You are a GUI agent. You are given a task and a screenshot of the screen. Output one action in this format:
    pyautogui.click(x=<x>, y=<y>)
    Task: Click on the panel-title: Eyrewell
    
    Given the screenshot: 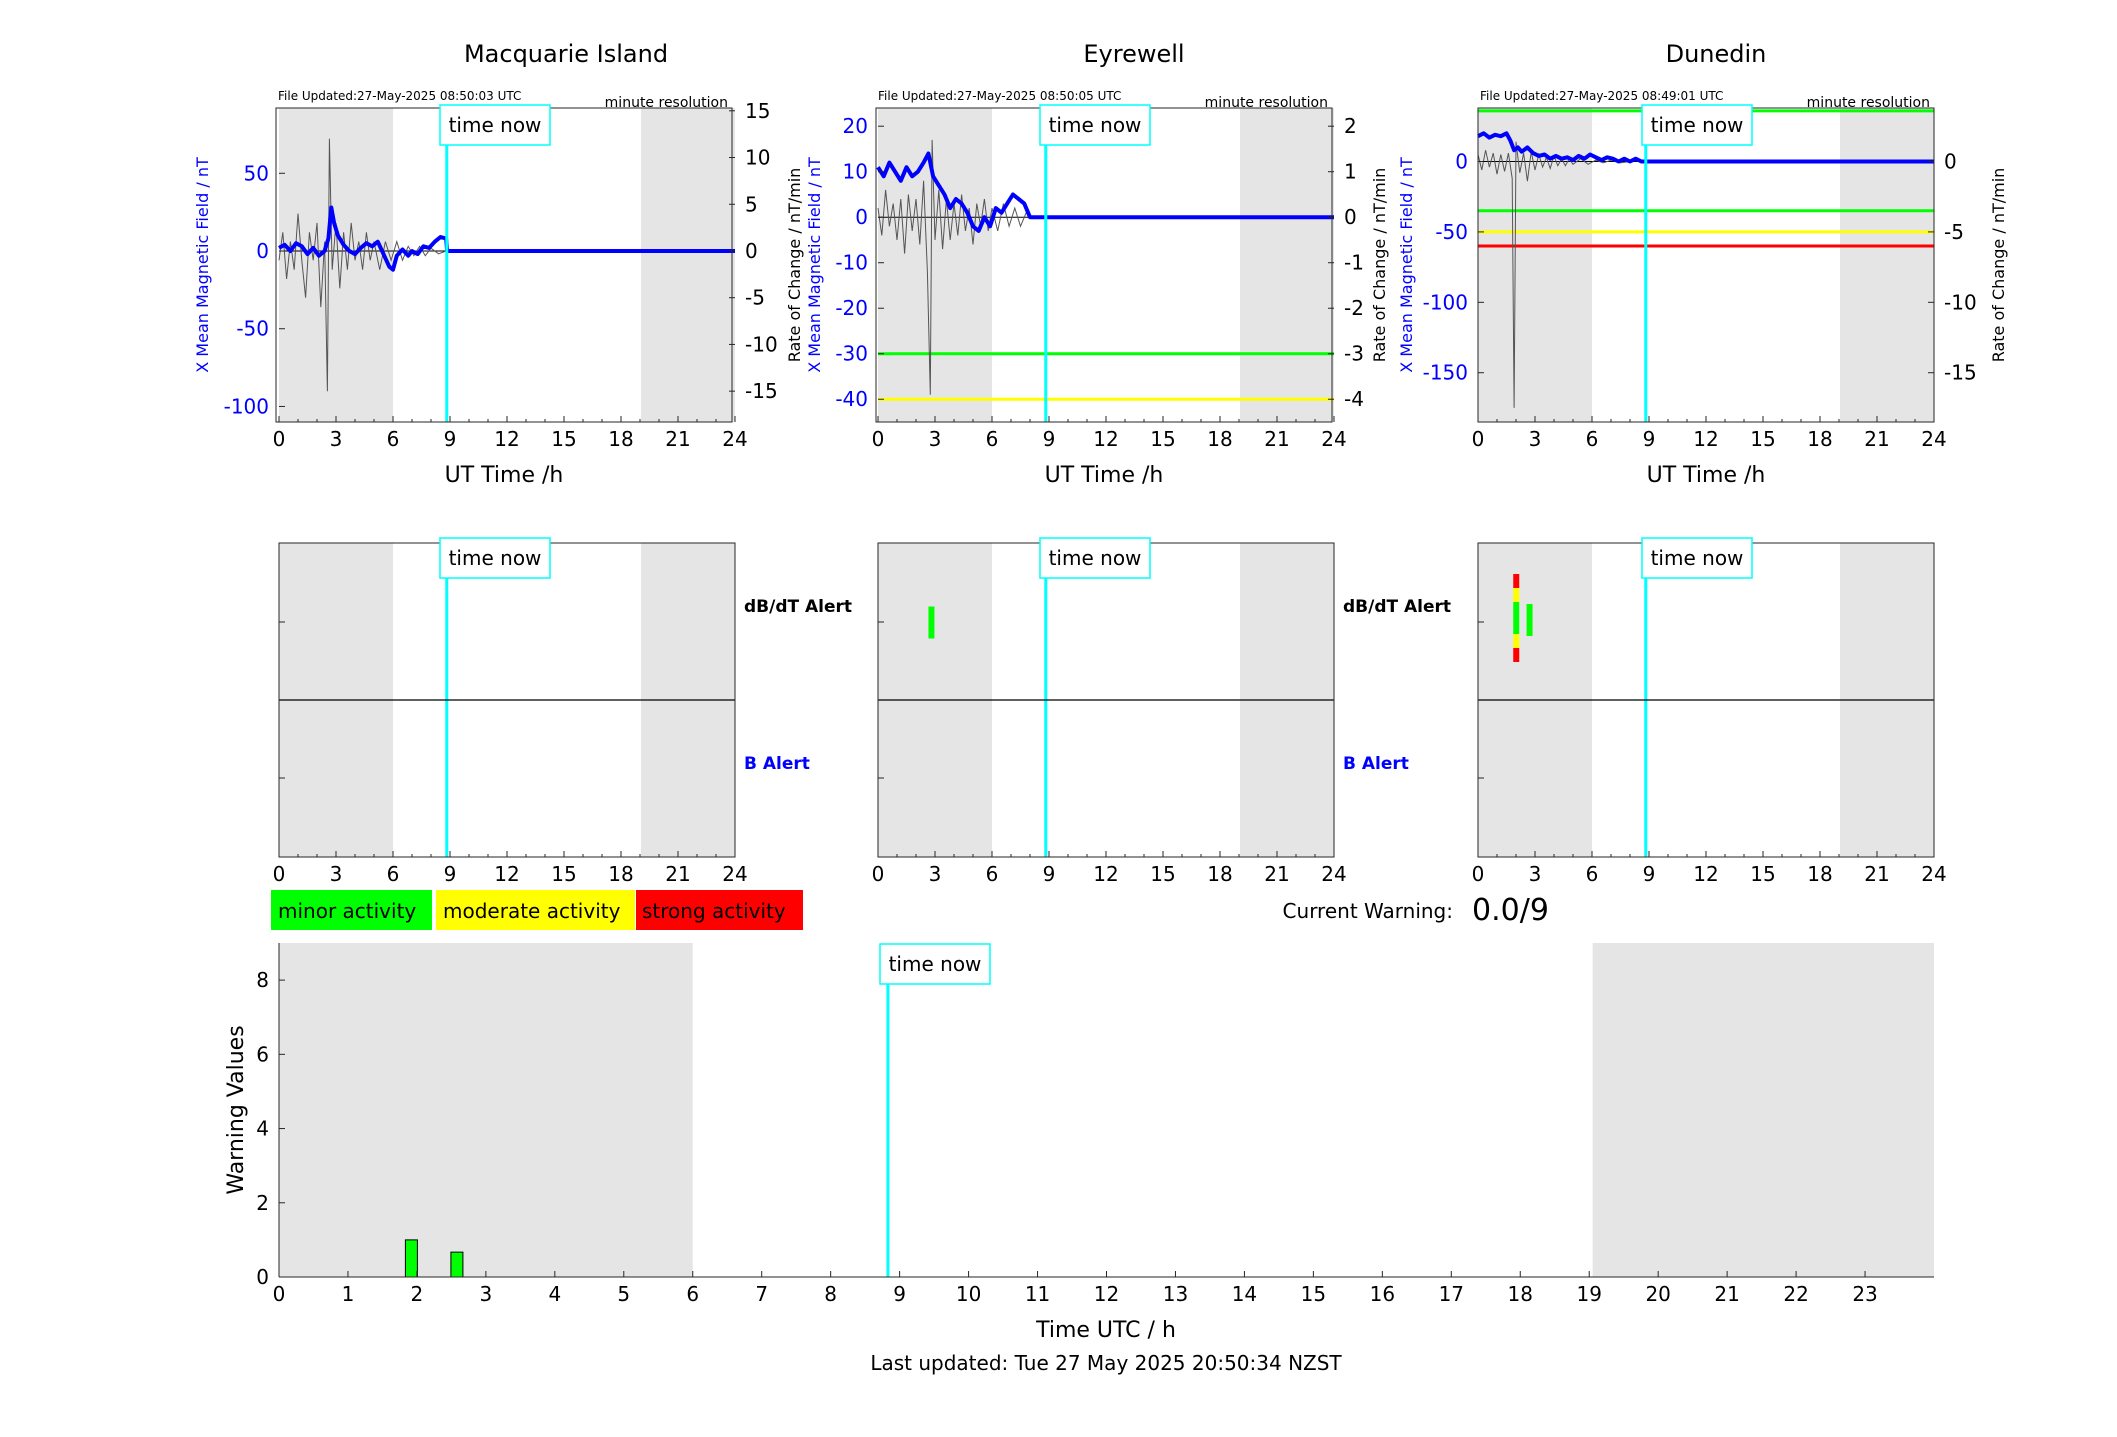 What is the action you would take?
    pyautogui.click(x=1133, y=54)
    